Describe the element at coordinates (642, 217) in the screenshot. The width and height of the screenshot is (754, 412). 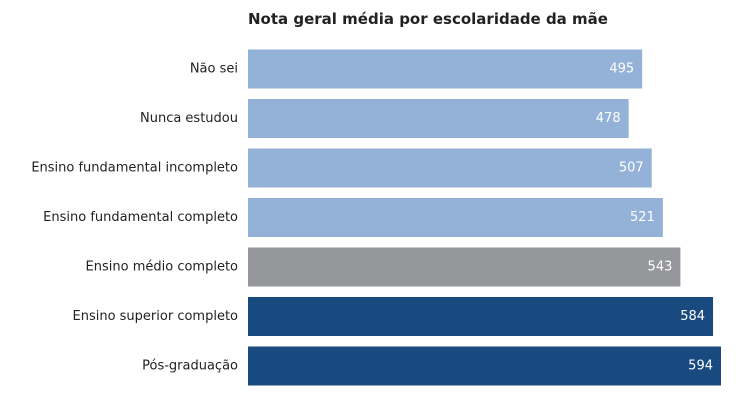
I see `value-label: 521` at that location.